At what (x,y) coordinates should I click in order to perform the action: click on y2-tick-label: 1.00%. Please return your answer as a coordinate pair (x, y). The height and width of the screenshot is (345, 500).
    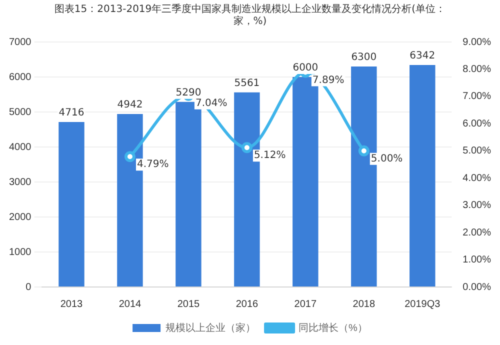
    Looking at the image, I should click on (477, 260).